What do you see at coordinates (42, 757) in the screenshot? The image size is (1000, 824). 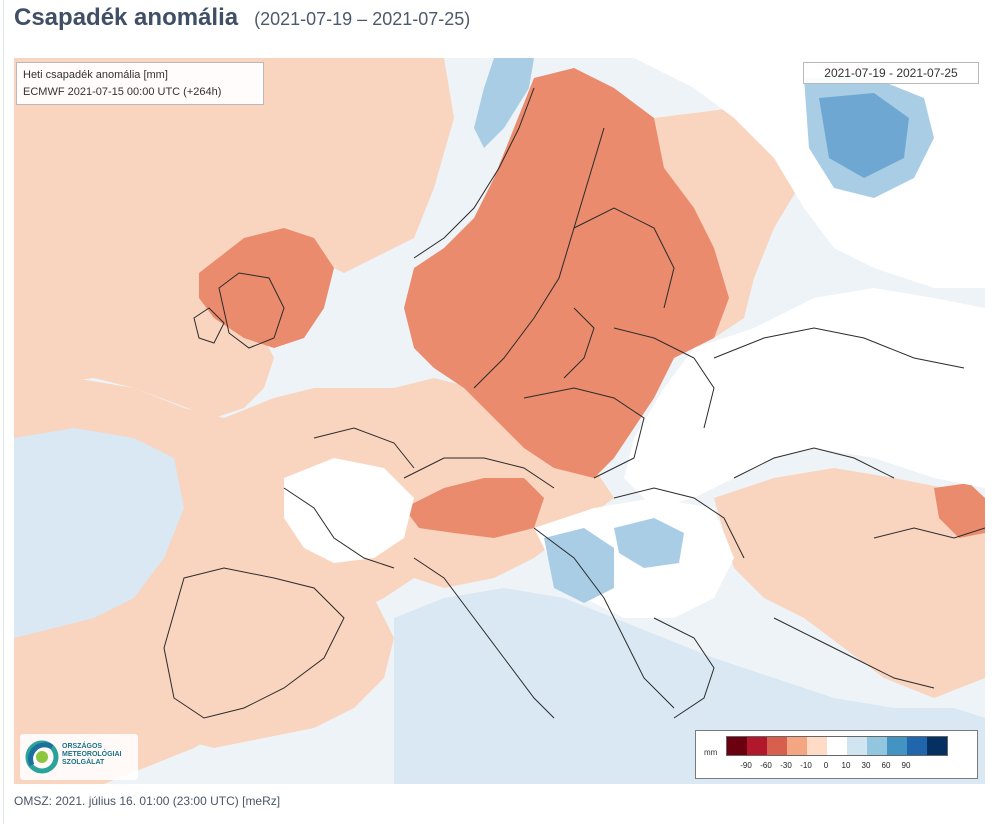 I see `omsz-logo-icon` at bounding box center [42, 757].